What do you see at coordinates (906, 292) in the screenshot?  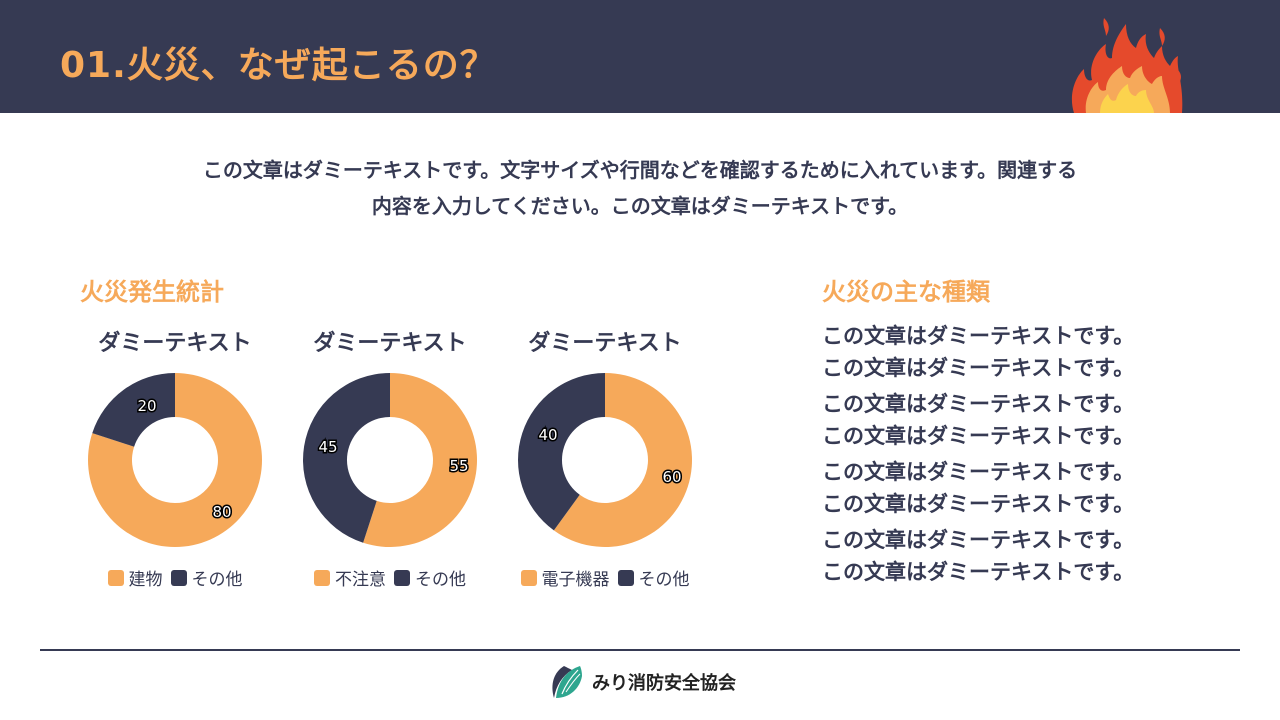 I see `types-section-title: 火災の主な種類` at bounding box center [906, 292].